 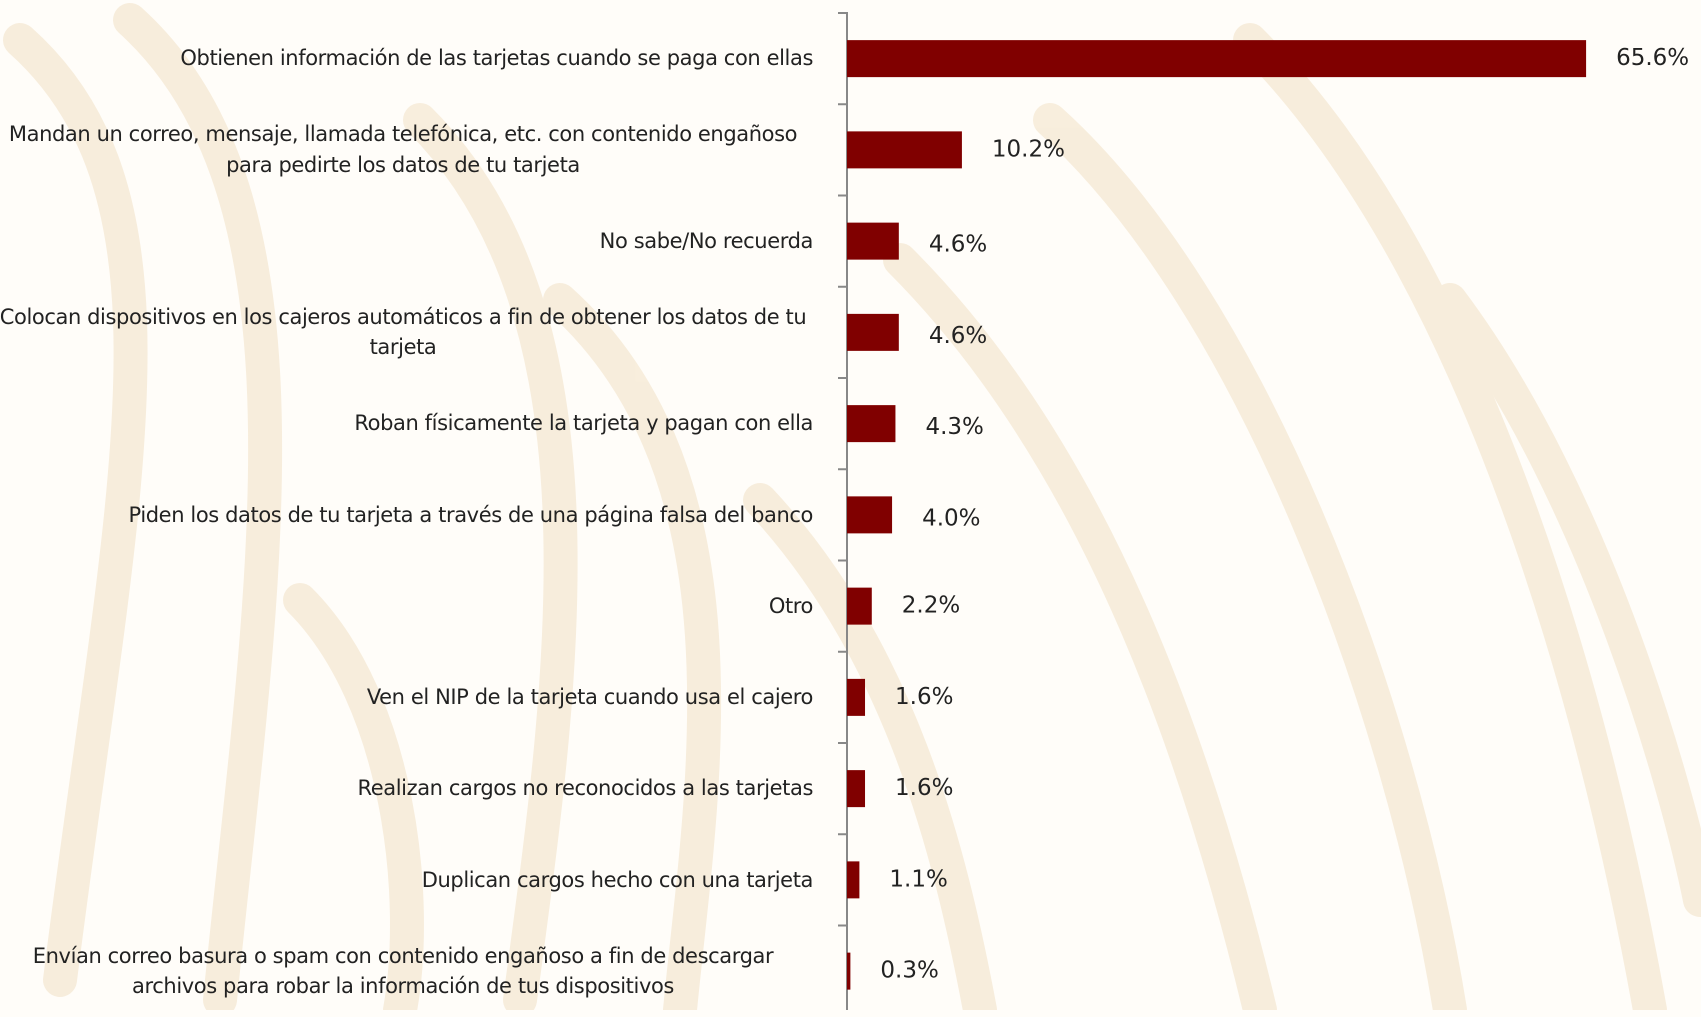 I want to click on value-label: 10.2%, so click(x=1028, y=149).